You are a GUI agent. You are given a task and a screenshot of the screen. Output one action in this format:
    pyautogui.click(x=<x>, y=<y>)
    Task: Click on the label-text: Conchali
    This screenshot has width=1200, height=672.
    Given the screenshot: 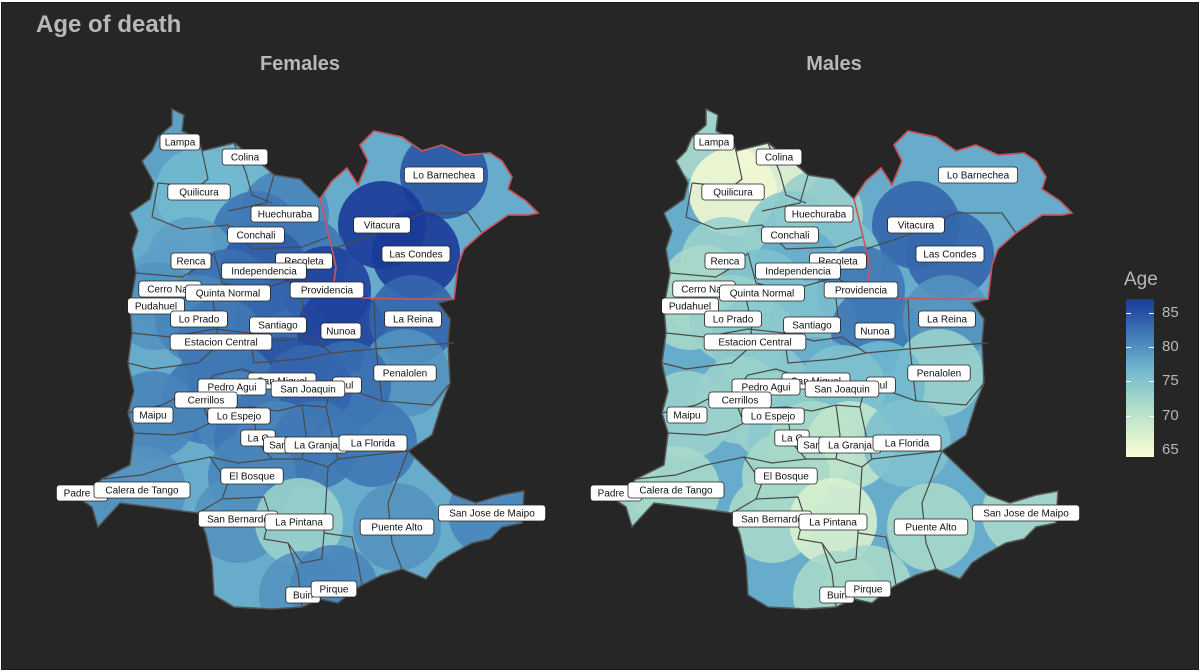 What is the action you would take?
    pyautogui.click(x=256, y=236)
    